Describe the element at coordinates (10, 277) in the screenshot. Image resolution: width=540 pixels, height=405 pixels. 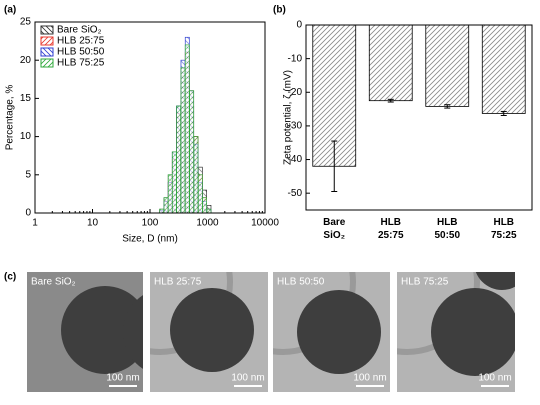
I see `panel-label: (c)` at that location.